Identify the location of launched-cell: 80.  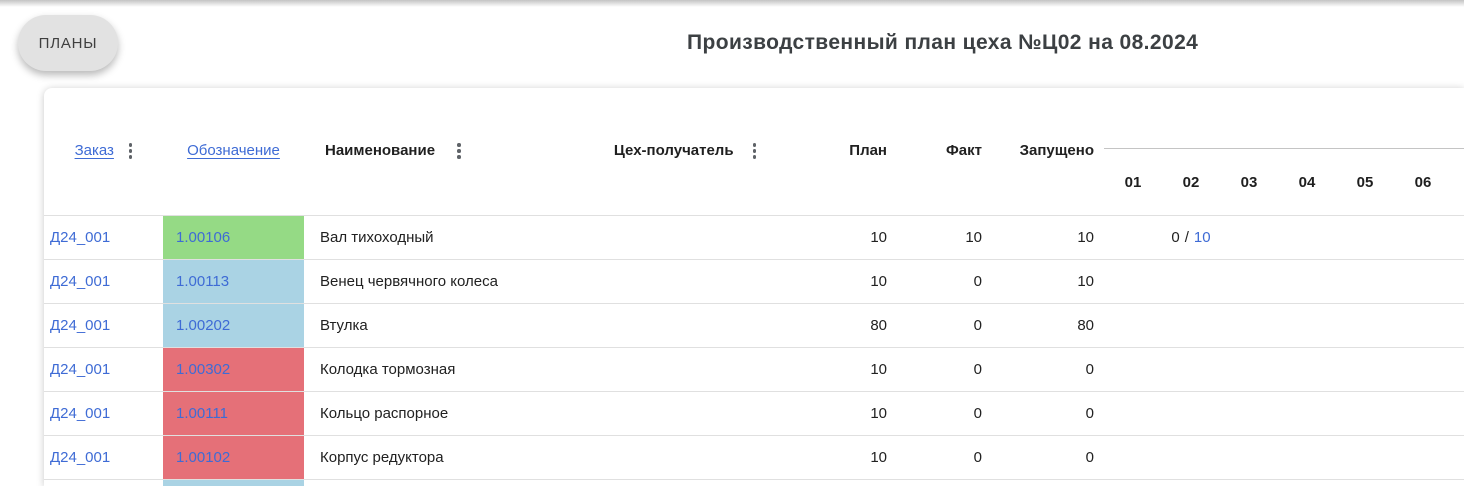
(1085, 325).